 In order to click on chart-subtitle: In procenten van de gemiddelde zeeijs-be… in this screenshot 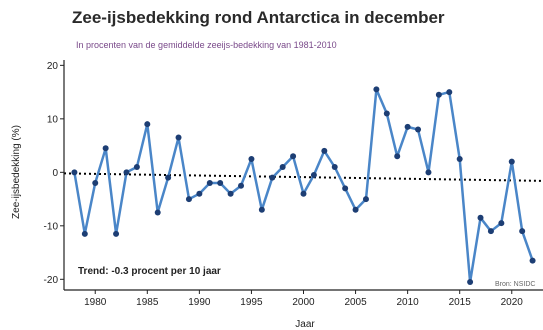, I will do `click(206, 45)`.